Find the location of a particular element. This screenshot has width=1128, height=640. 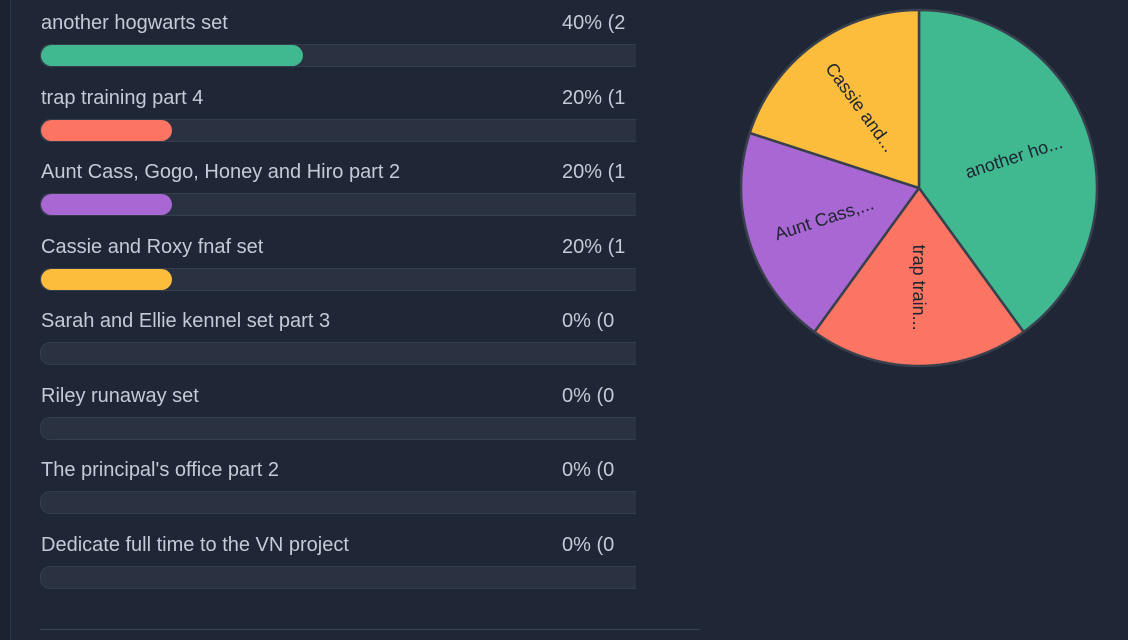

option-header: another hogwarts set 40% (2 is located at coordinates (340, 17).